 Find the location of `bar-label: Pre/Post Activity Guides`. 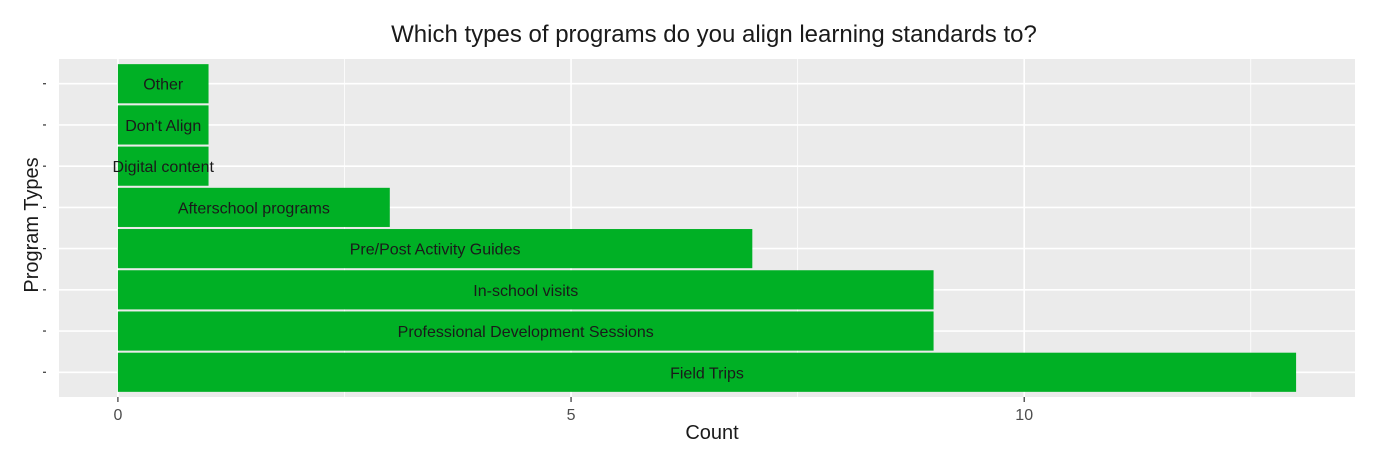

bar-label: Pre/Post Activity Guides is located at coordinates (435, 250).